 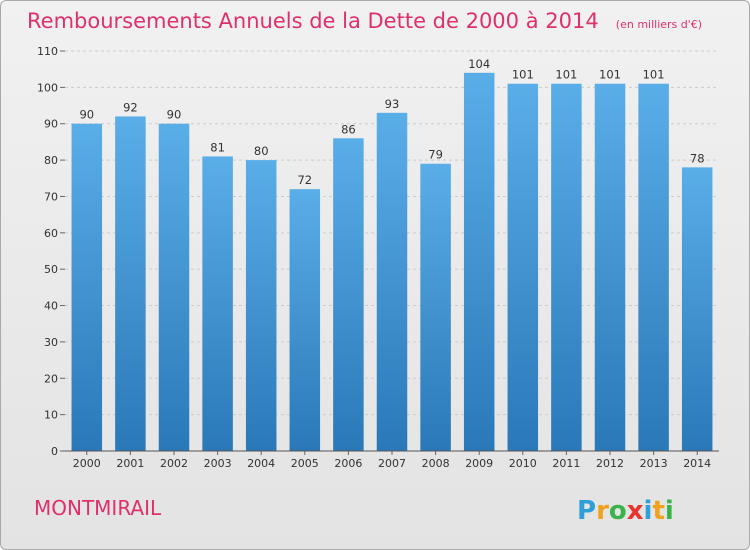 I want to click on y-tick-label-10: 10, so click(x=51, y=415).